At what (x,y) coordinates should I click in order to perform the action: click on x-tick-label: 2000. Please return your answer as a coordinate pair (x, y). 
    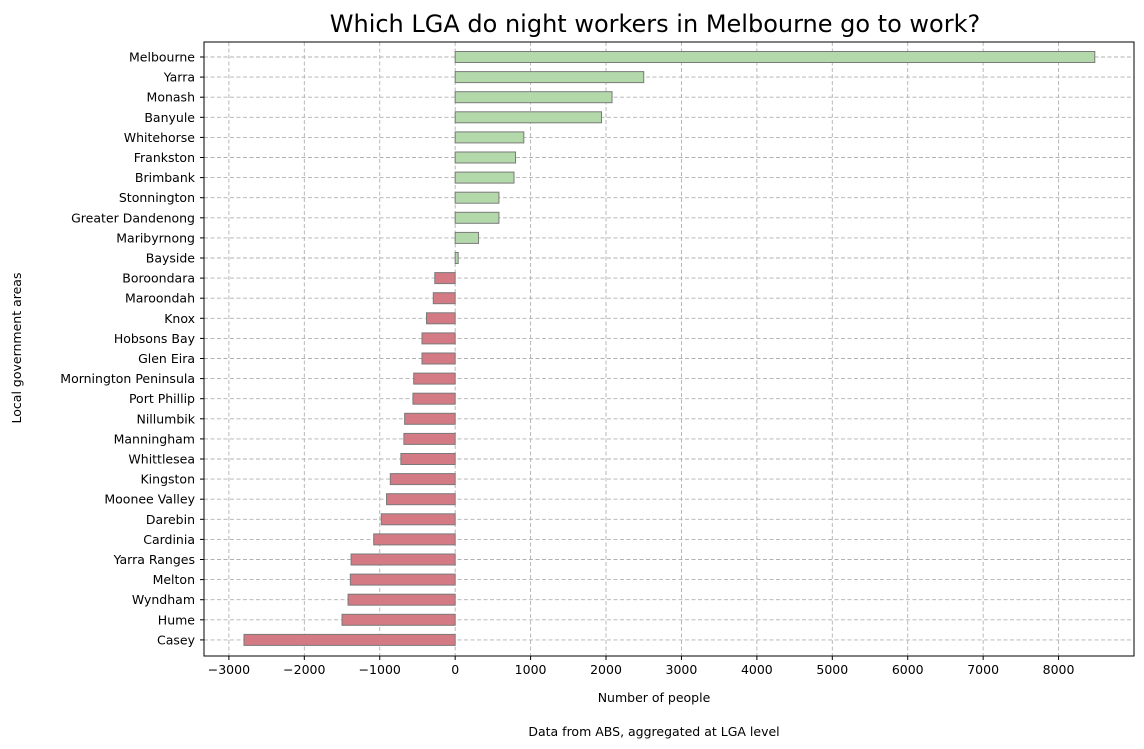
    Looking at the image, I should click on (606, 669).